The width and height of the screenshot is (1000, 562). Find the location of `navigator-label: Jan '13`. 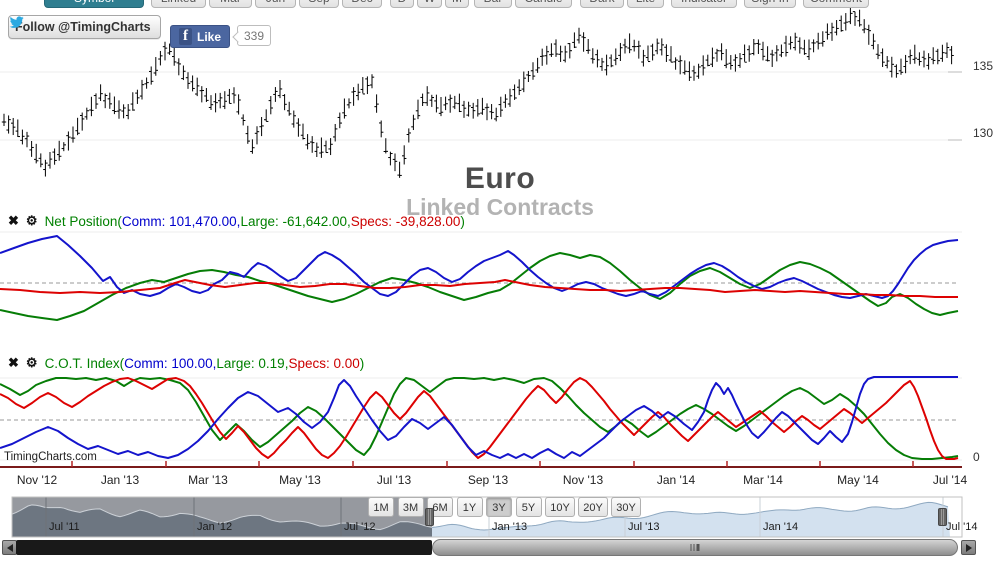

navigator-label: Jan '13 is located at coordinates (510, 527).